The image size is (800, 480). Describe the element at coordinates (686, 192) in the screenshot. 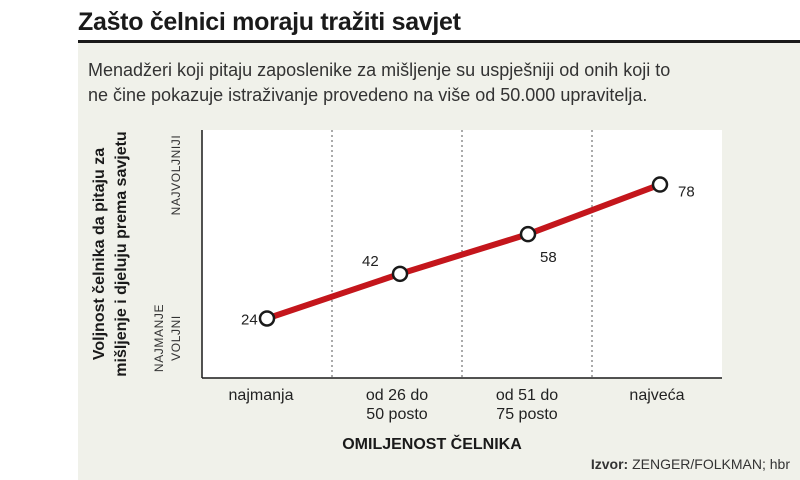

I see `data-label-4: 78` at that location.